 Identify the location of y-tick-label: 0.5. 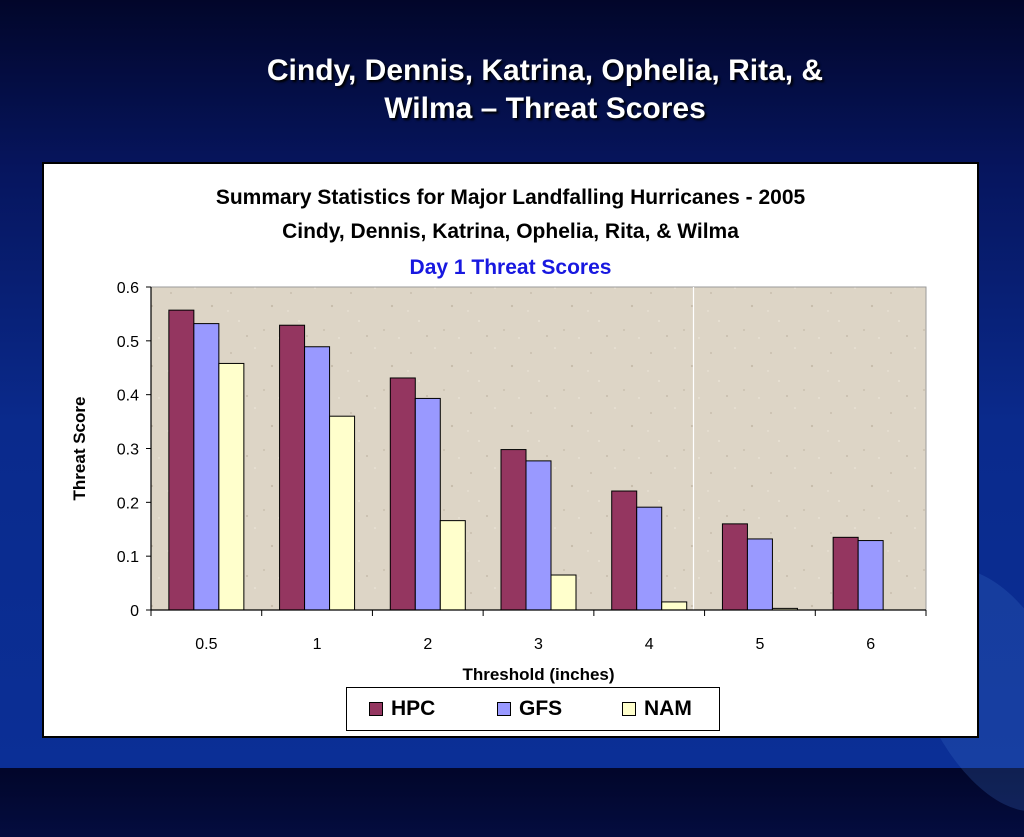
(128, 342).